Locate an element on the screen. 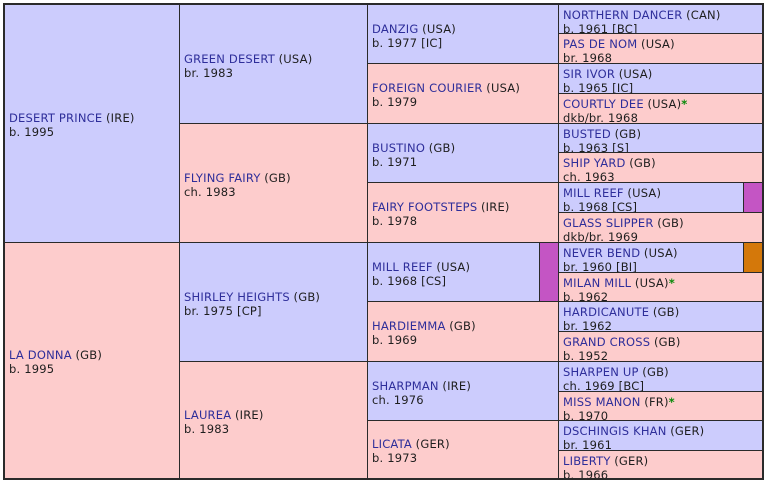  pedigree-cell-gen3: LICATA (GER) b. 1973 is located at coordinates (463, 449).